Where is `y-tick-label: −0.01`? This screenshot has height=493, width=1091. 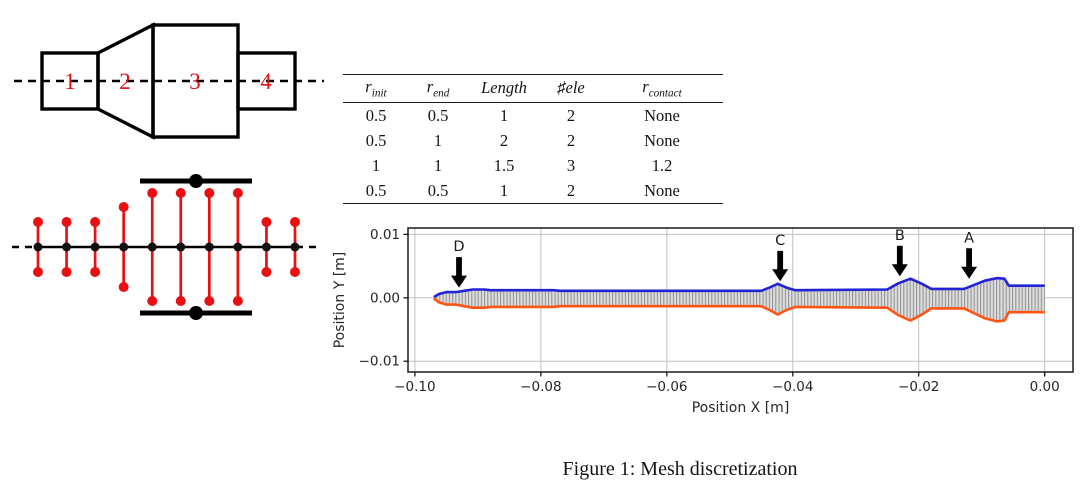
y-tick-label: −0.01 is located at coordinates (379, 362).